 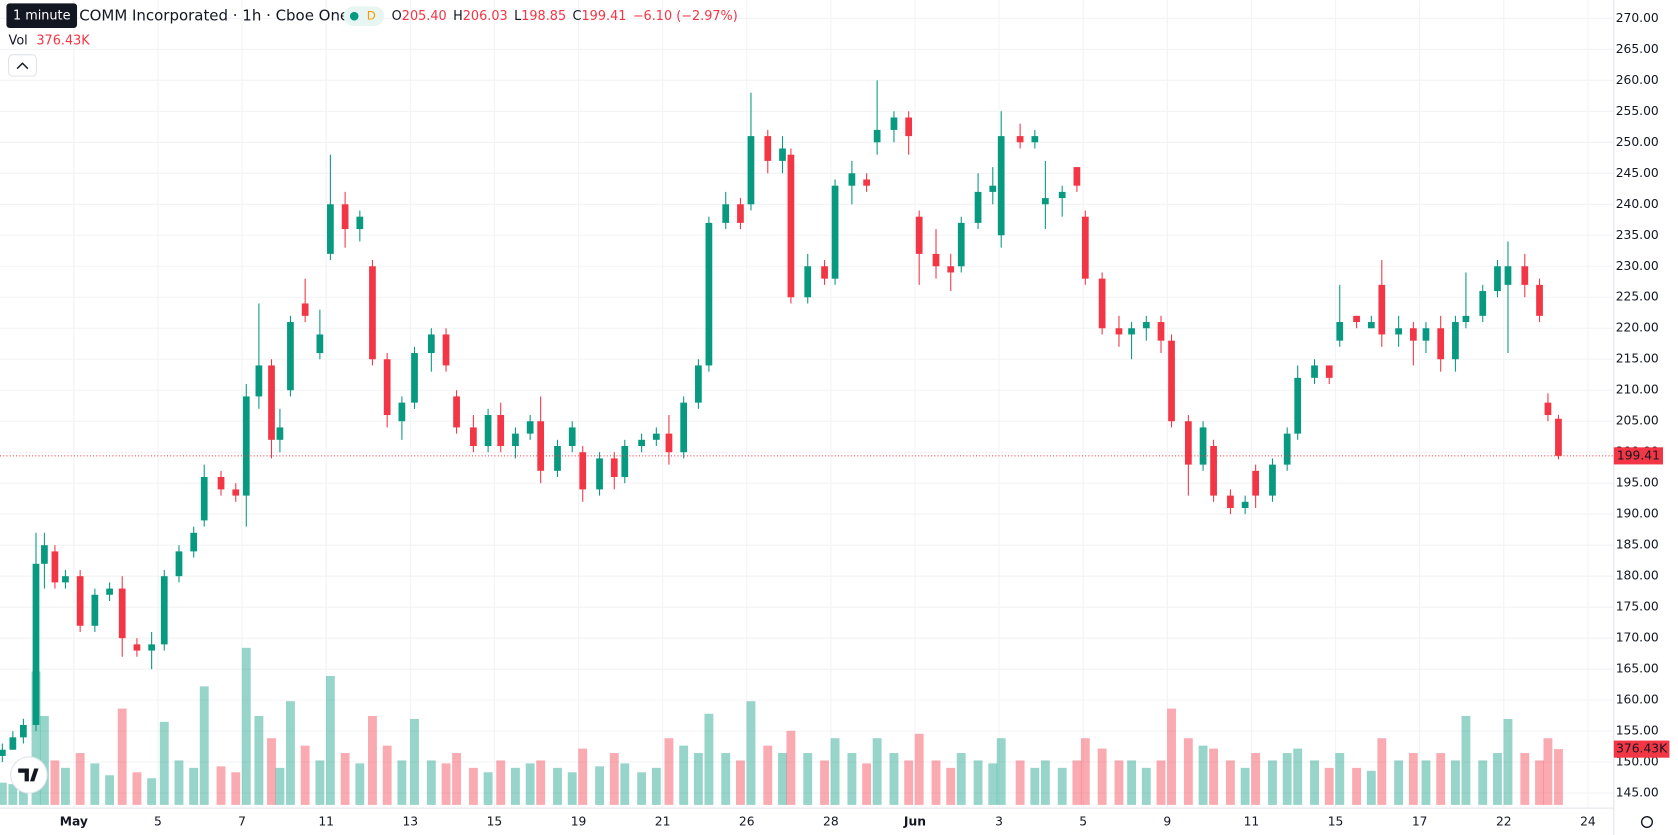 I want to click on y-tick-label: 175.00, so click(x=1637, y=607).